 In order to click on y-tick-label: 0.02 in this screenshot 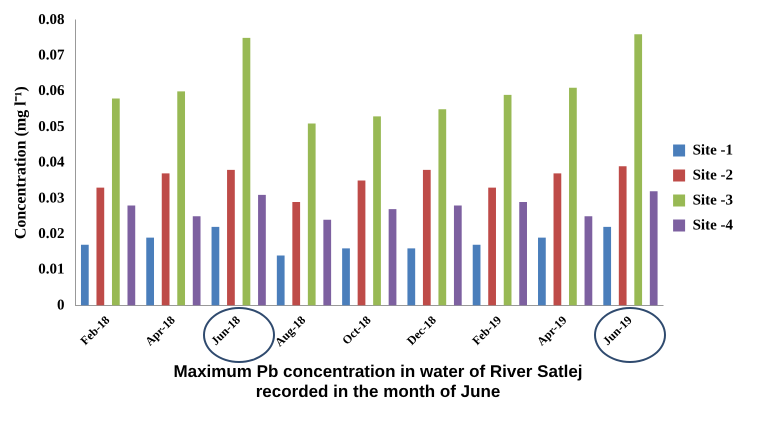, I will do `click(51, 234)`.